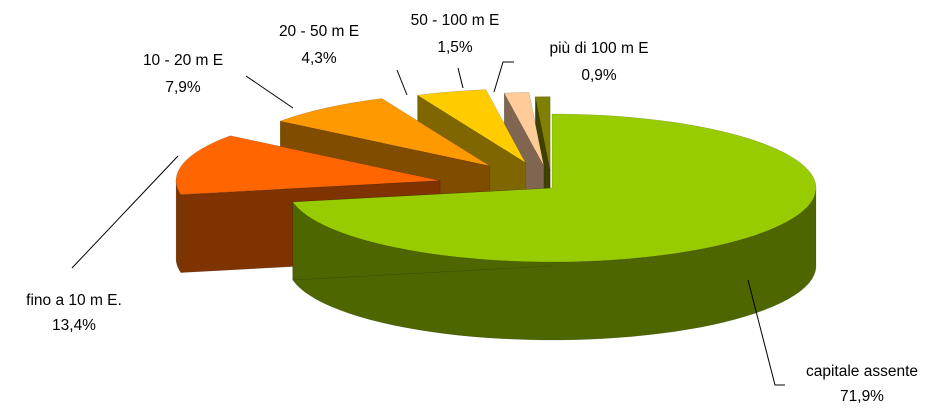 Image resolution: width=948 pixels, height=408 pixels. I want to click on leader-line-capitale-assente, so click(766, 332).